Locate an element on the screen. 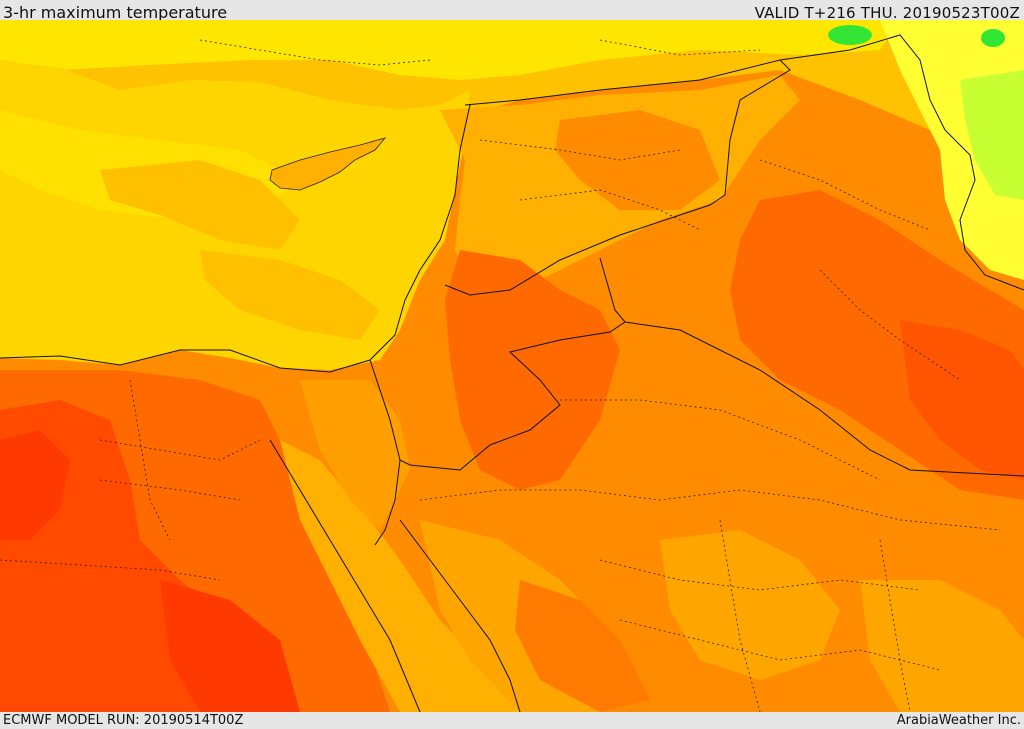 The height and width of the screenshot is (729, 1024). header-bar is located at coordinates (512, 10).